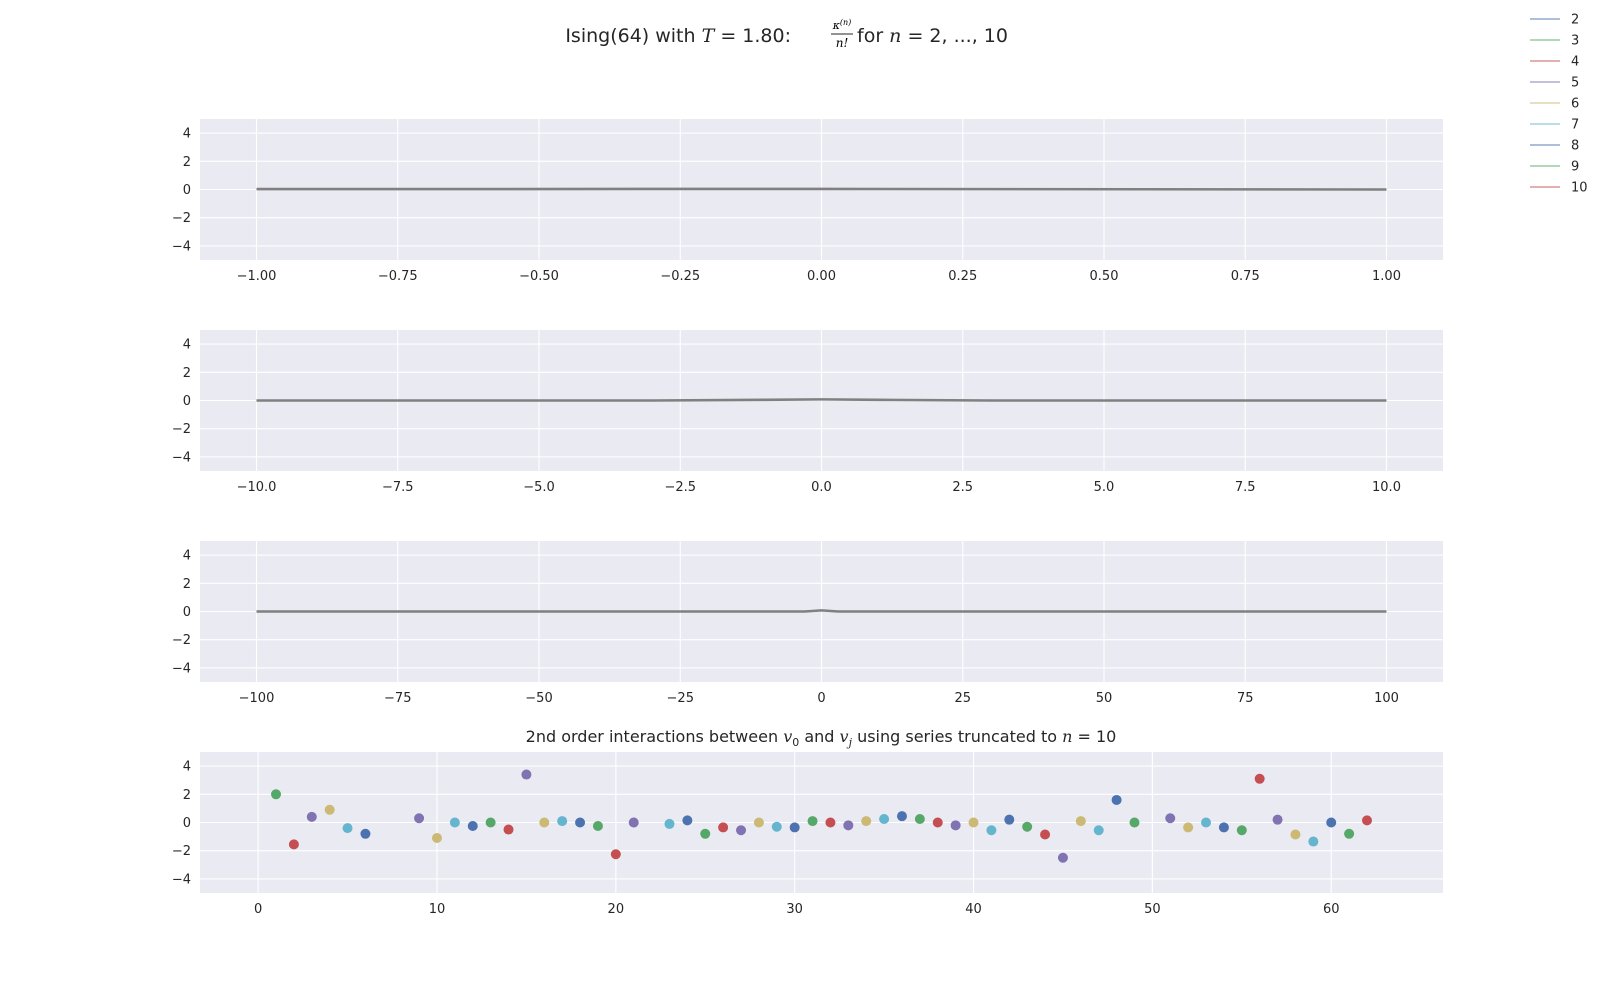  Describe the element at coordinates (1245, 698) in the screenshot. I see `x-tick-label: 75` at that location.